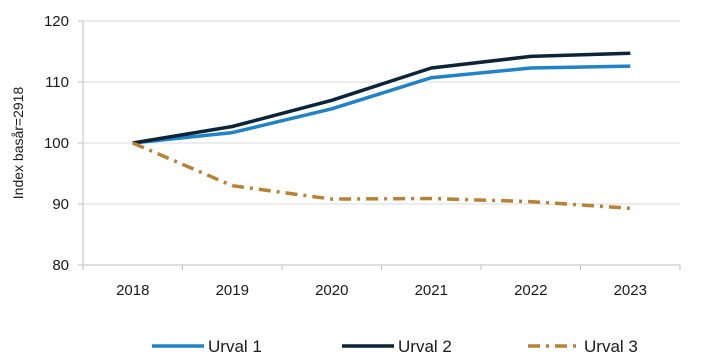 The image size is (709, 358). Describe the element at coordinates (630, 290) in the screenshot. I see `x-tick-label: 2023` at that location.